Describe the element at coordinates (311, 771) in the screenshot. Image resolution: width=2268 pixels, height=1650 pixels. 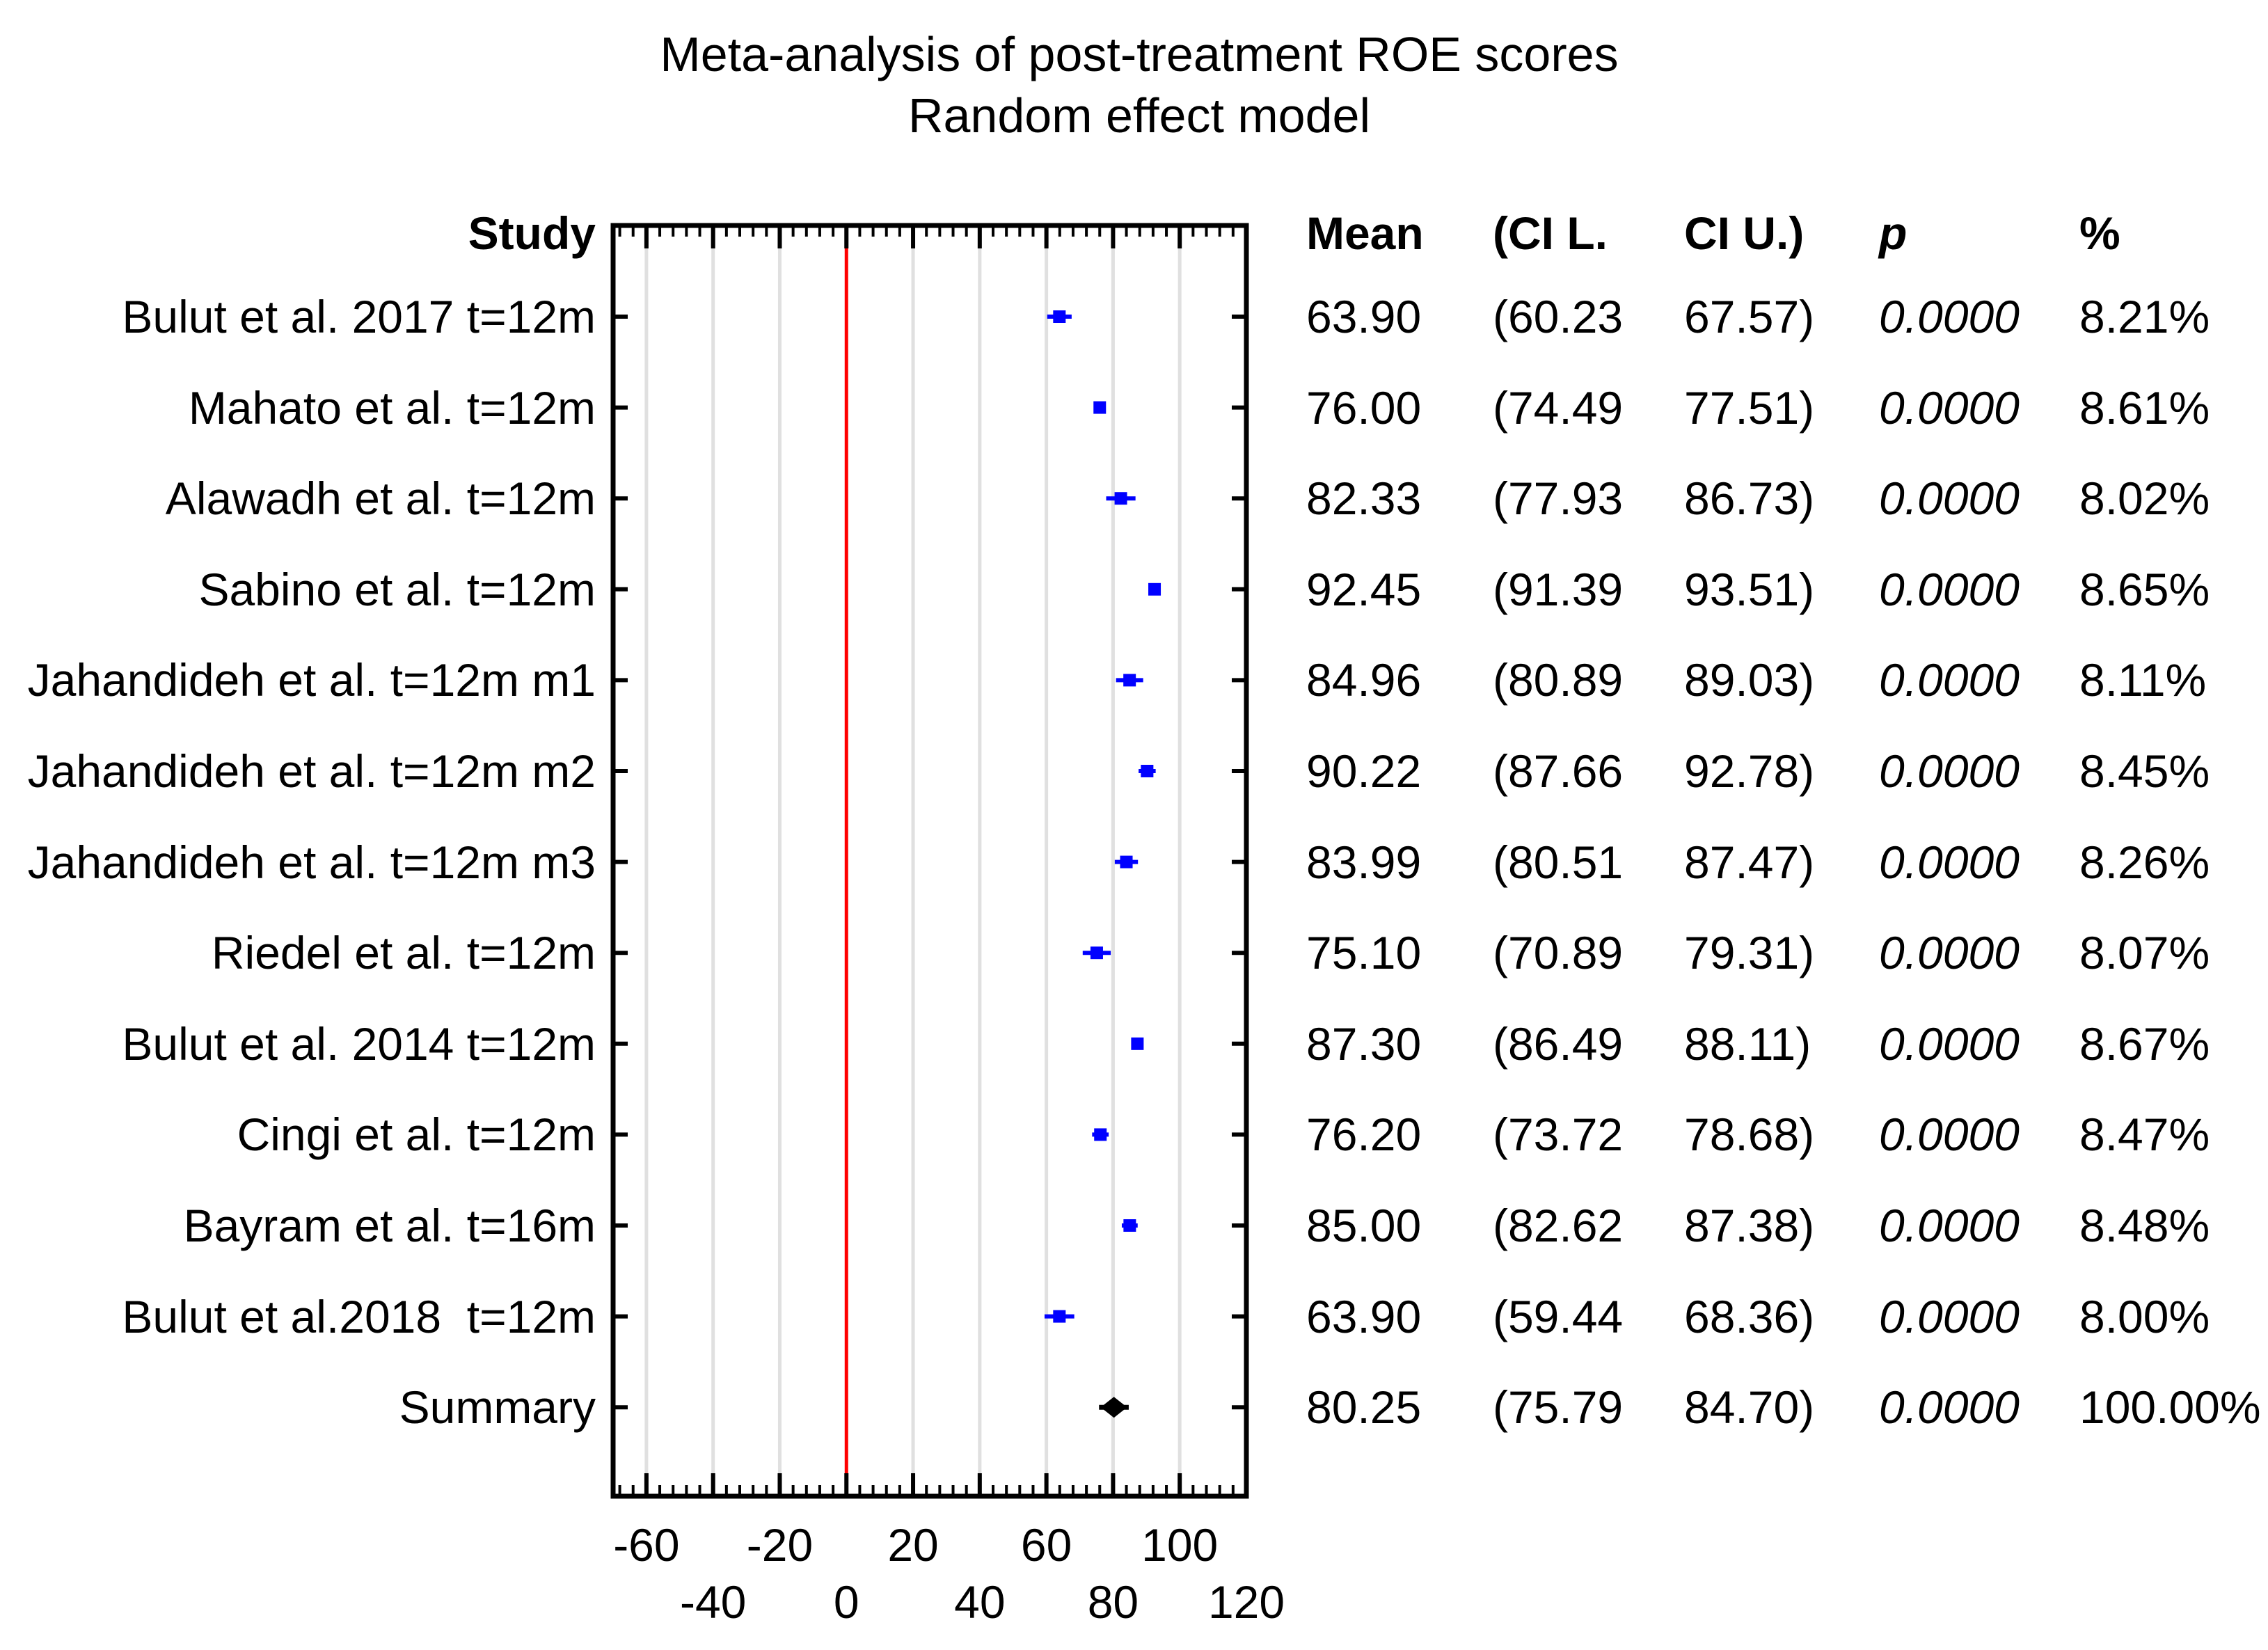
I see `study-label: Jahandideh et al. t=12m m2` at that location.